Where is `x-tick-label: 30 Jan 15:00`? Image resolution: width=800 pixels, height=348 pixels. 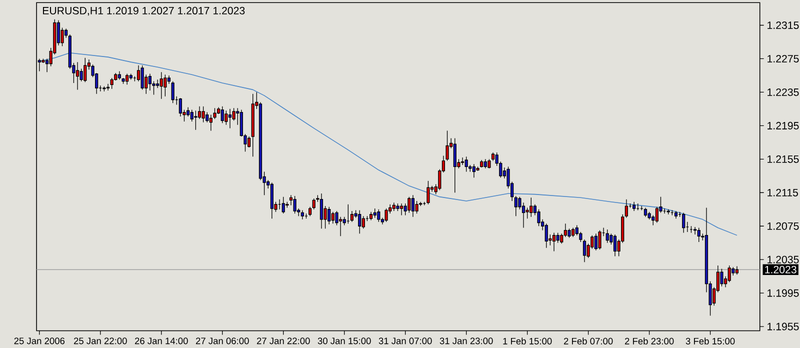 x-tick-label: 30 Jan 15:00 is located at coordinates (344, 340).